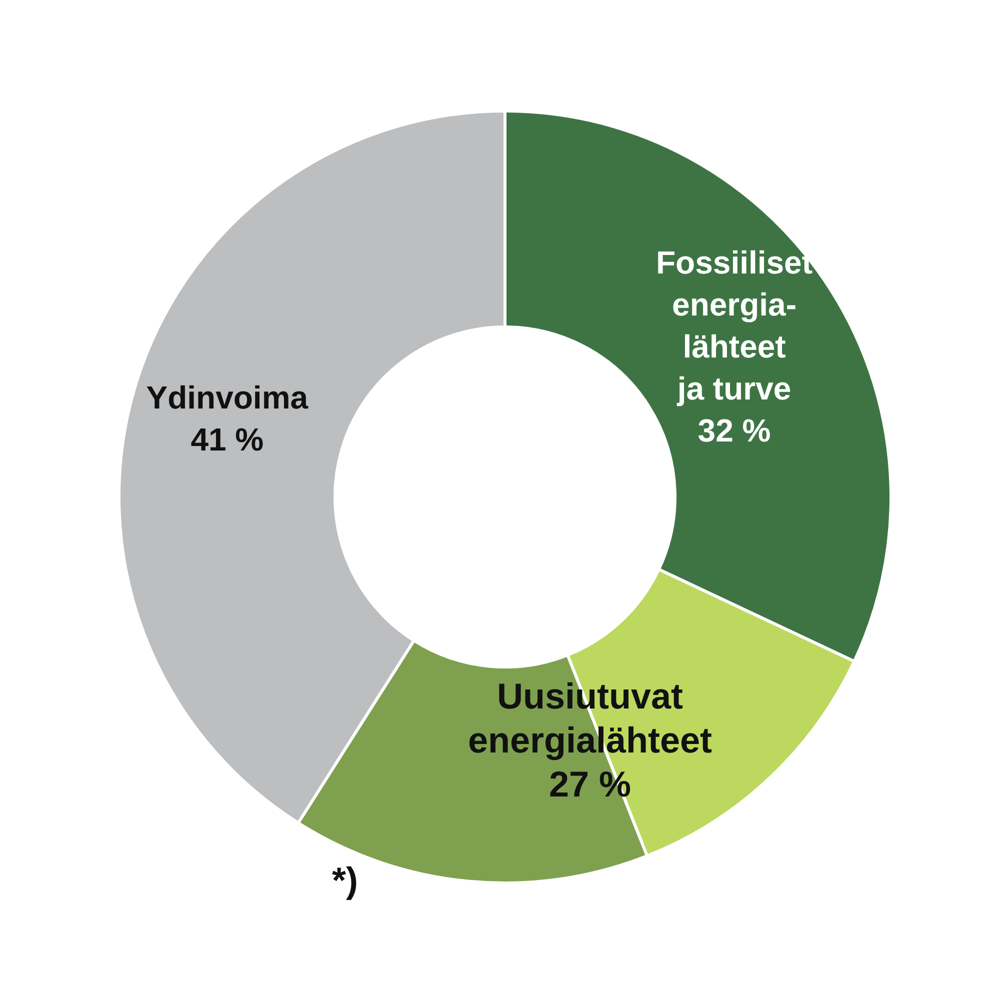  Describe the element at coordinates (227, 398) in the screenshot. I see `slice-label: Ydinvoima` at that location.